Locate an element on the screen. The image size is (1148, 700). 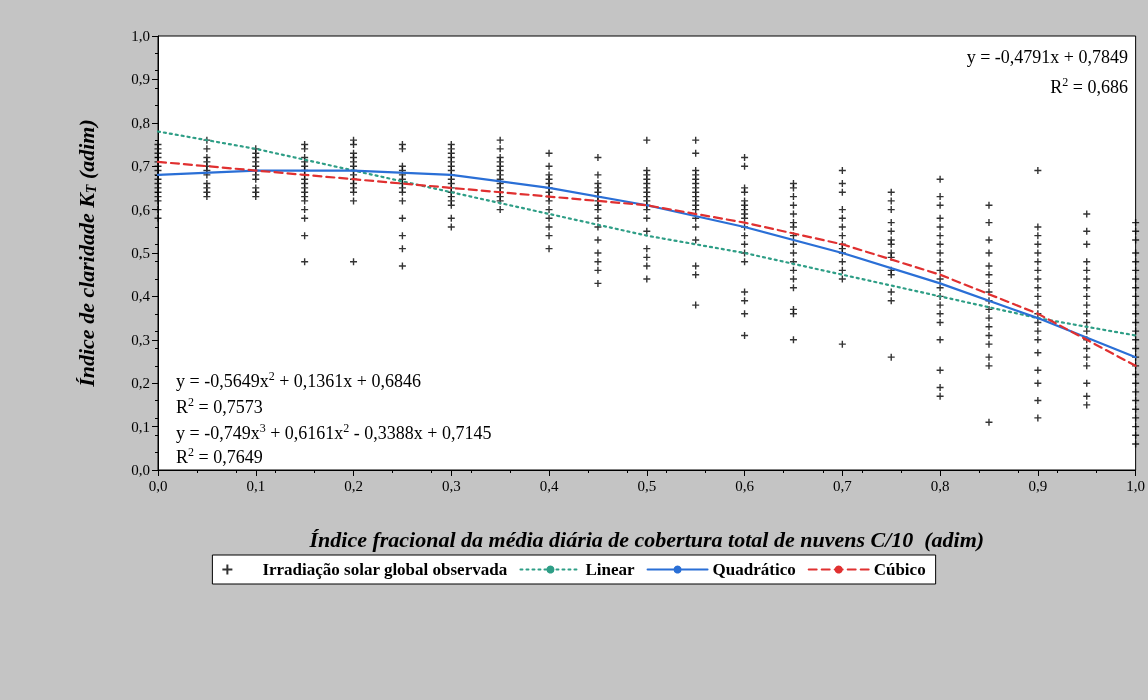
y-axis-title: Índice de claridade KT (adim) is located at coordinates (86, 253).